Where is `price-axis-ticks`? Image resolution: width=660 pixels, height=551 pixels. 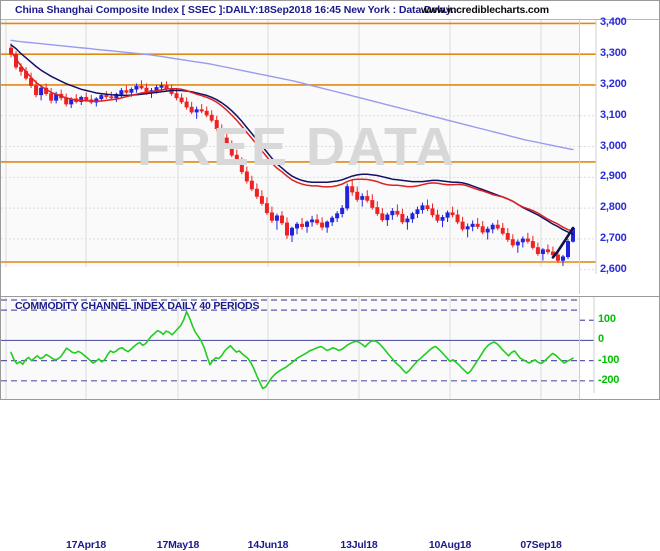
price-axis-ticks is located at coordinates (588, 147).